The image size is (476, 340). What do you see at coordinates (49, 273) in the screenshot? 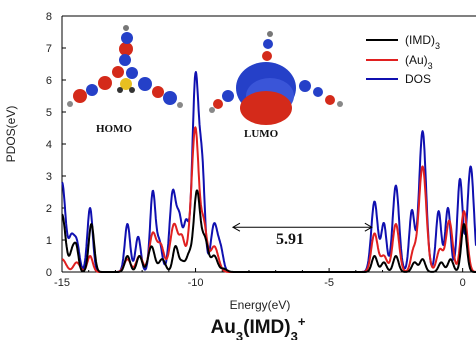
I see `y-tick-label: 0` at bounding box center [49, 273].